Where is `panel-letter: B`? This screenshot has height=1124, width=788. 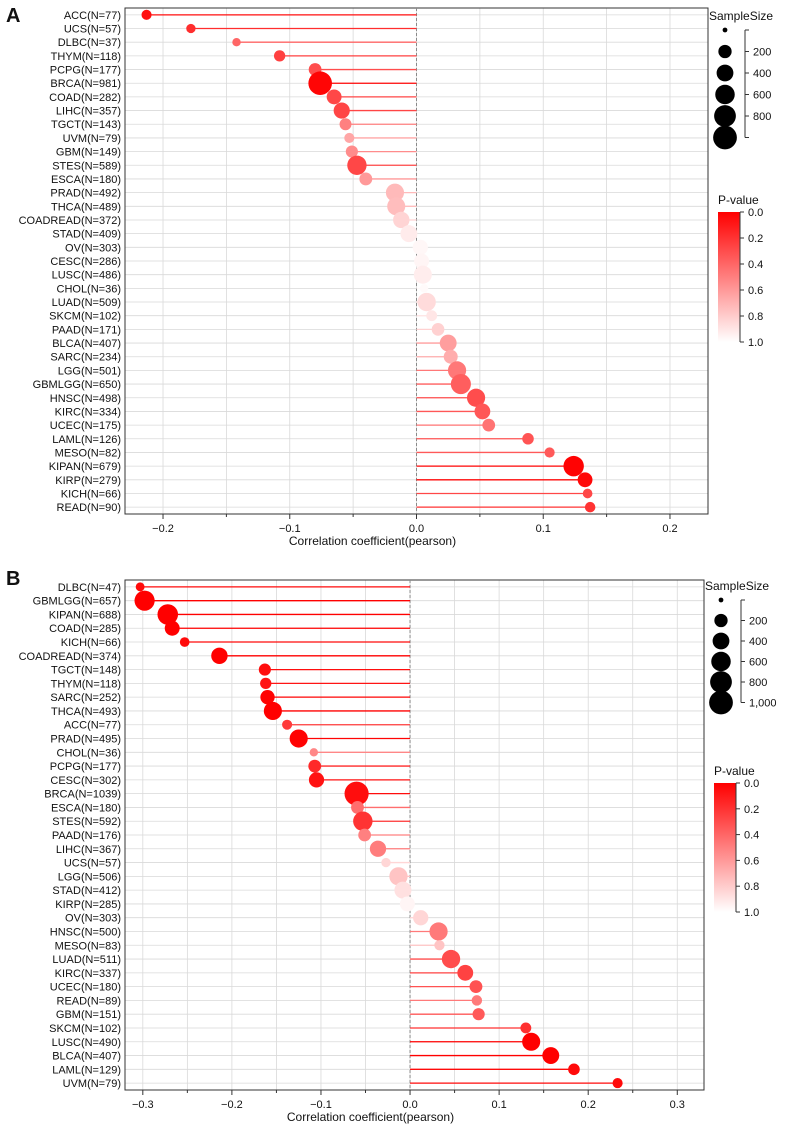 panel-letter: B is located at coordinates (13, 579).